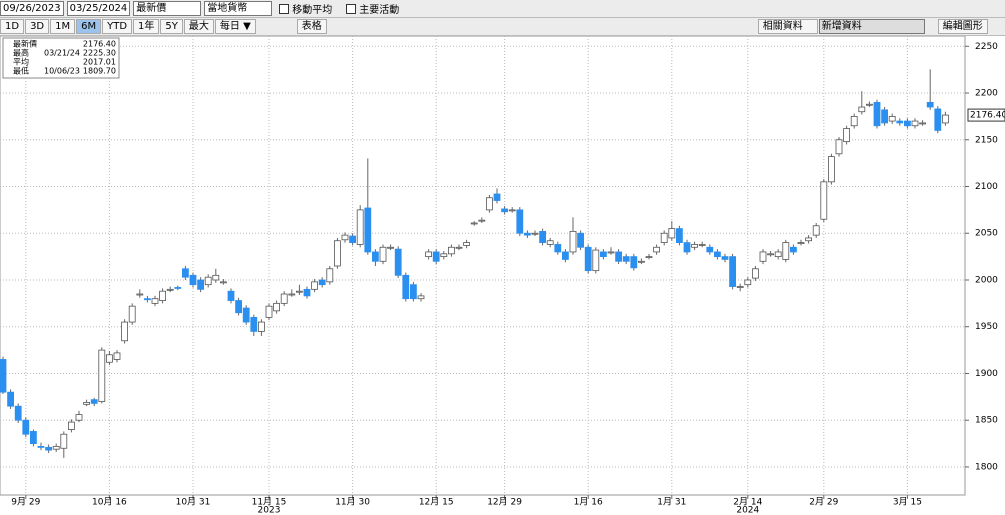 This screenshot has height=515, width=1005. Describe the element at coordinates (504, 502) in the screenshot. I see `x-tick-label: 12月 29` at that location.